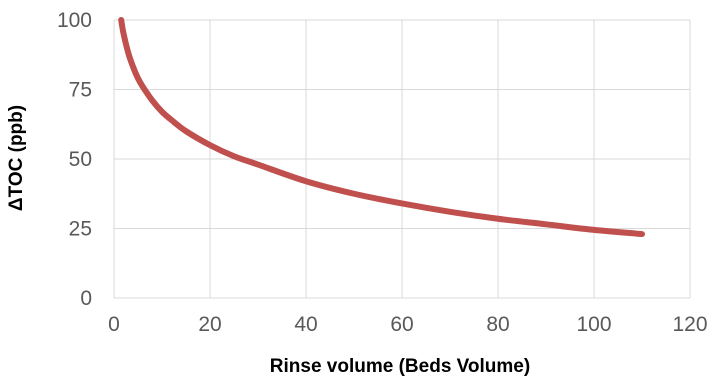  Describe the element at coordinates (80, 159) in the screenshot. I see `y-tick-label: 50` at that location.